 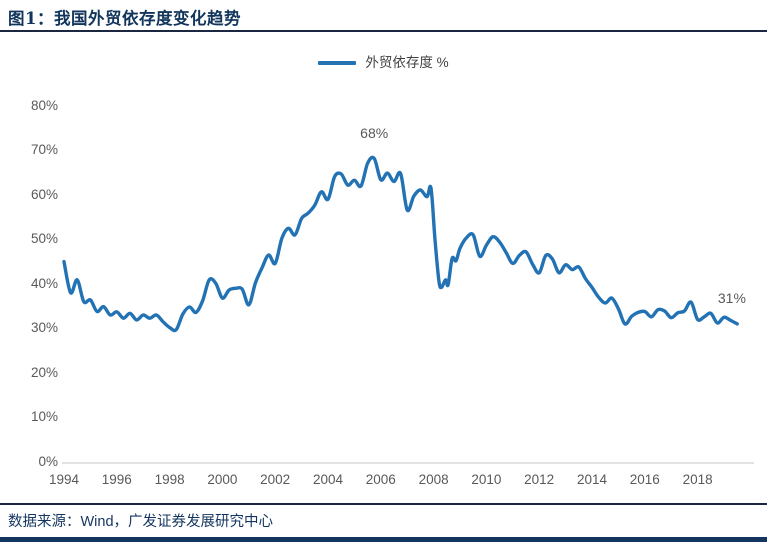 I want to click on y-tick-label: 50%, so click(x=44, y=238).